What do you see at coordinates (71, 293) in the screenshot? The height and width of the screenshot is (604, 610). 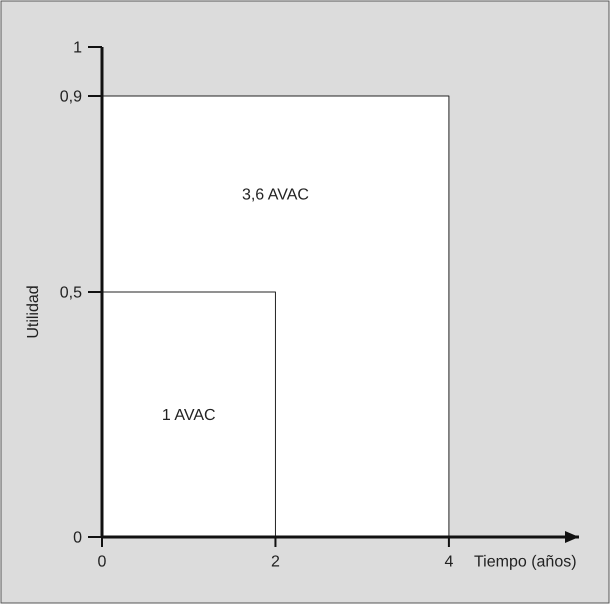 I see `y-tick-label: 0,5` at bounding box center [71, 293].